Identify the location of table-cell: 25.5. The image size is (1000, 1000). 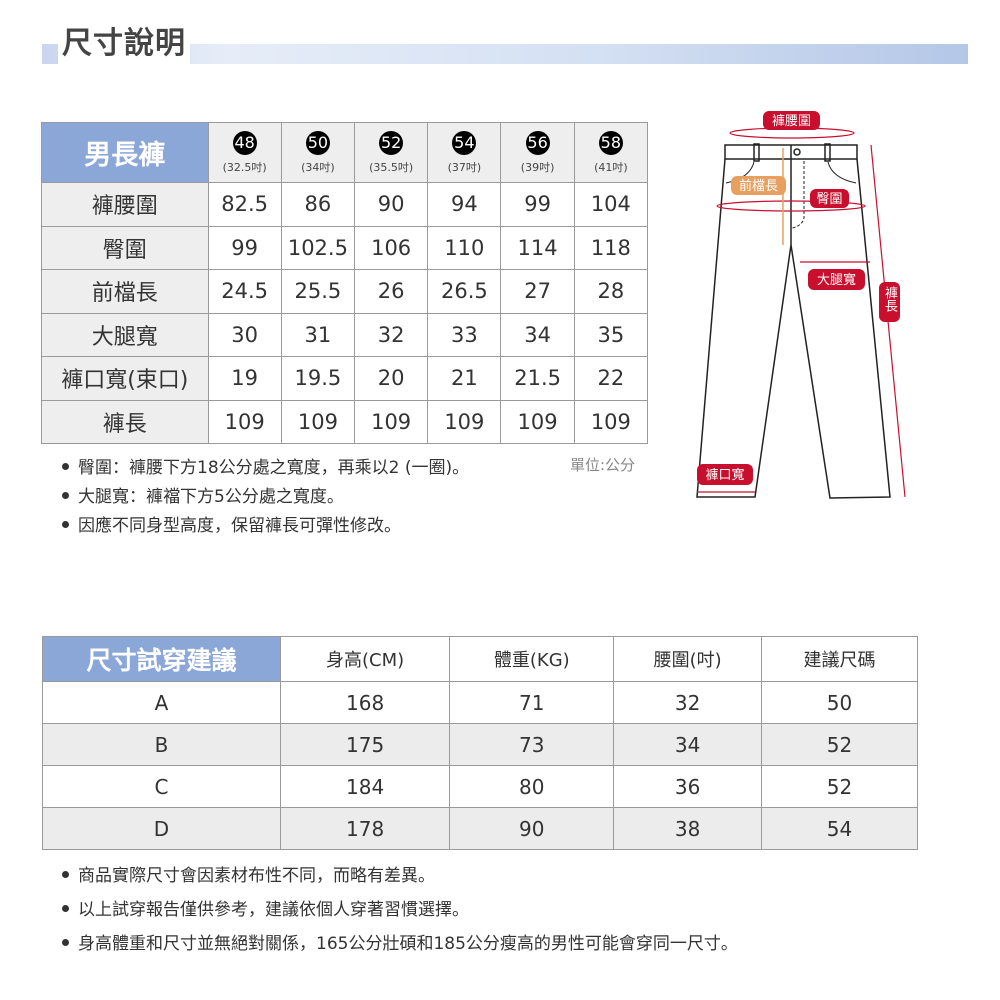
(318, 291).